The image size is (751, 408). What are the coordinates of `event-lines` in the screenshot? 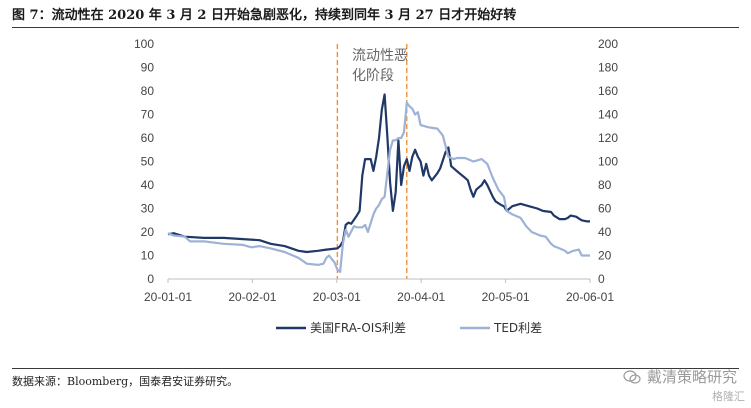 It's located at (372, 161).